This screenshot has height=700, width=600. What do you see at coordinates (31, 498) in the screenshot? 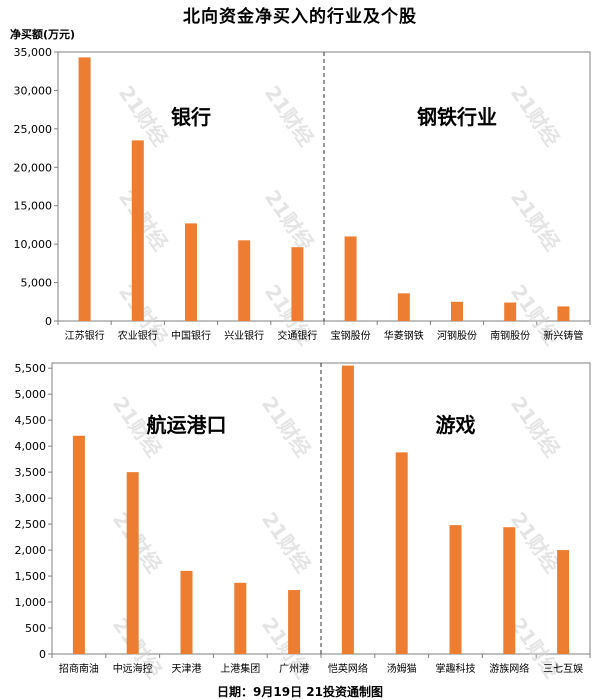
I see `y-tick-label: 3,000` at bounding box center [31, 498].